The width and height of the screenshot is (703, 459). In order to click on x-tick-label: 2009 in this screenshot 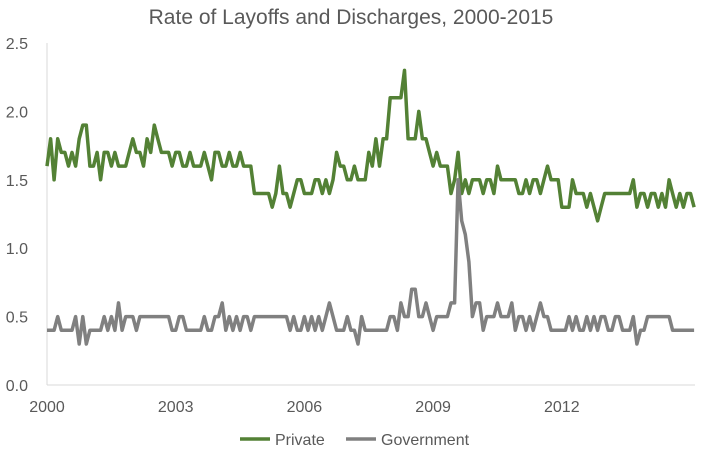, I will do `click(433, 407)`.